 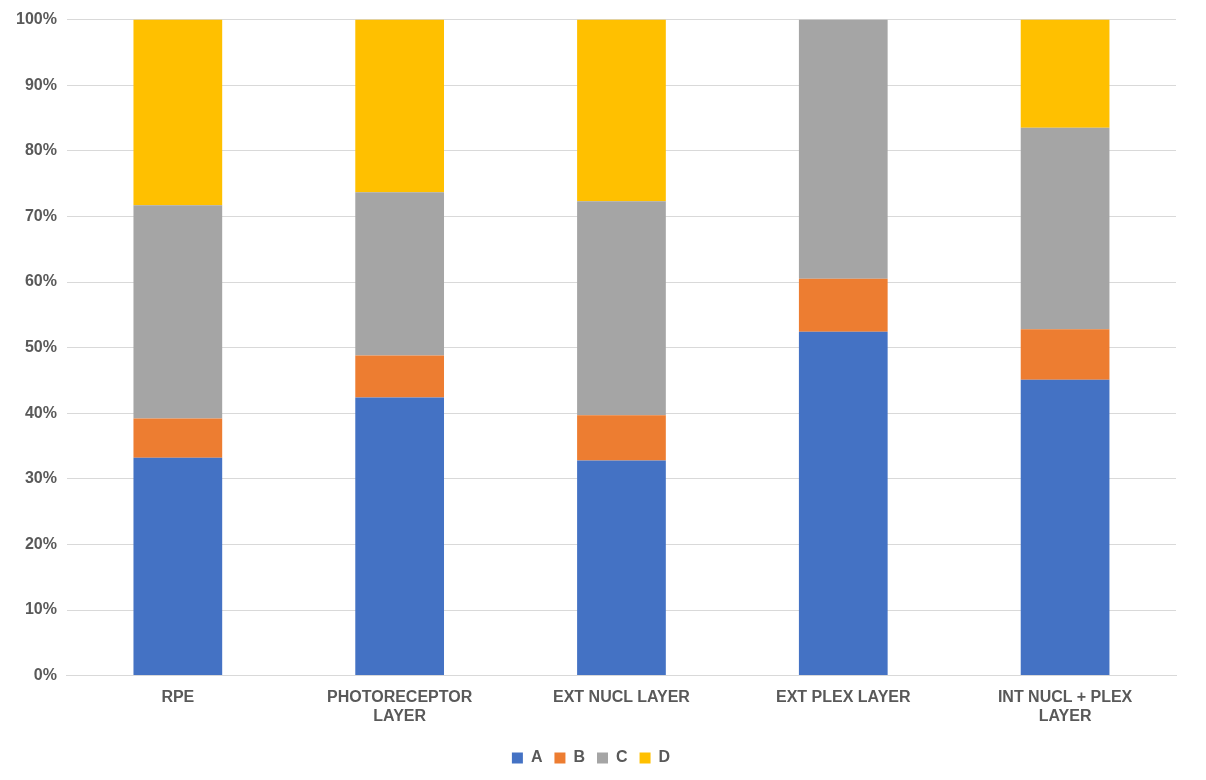 I want to click on y-tick-label: 40%, so click(x=40, y=412).